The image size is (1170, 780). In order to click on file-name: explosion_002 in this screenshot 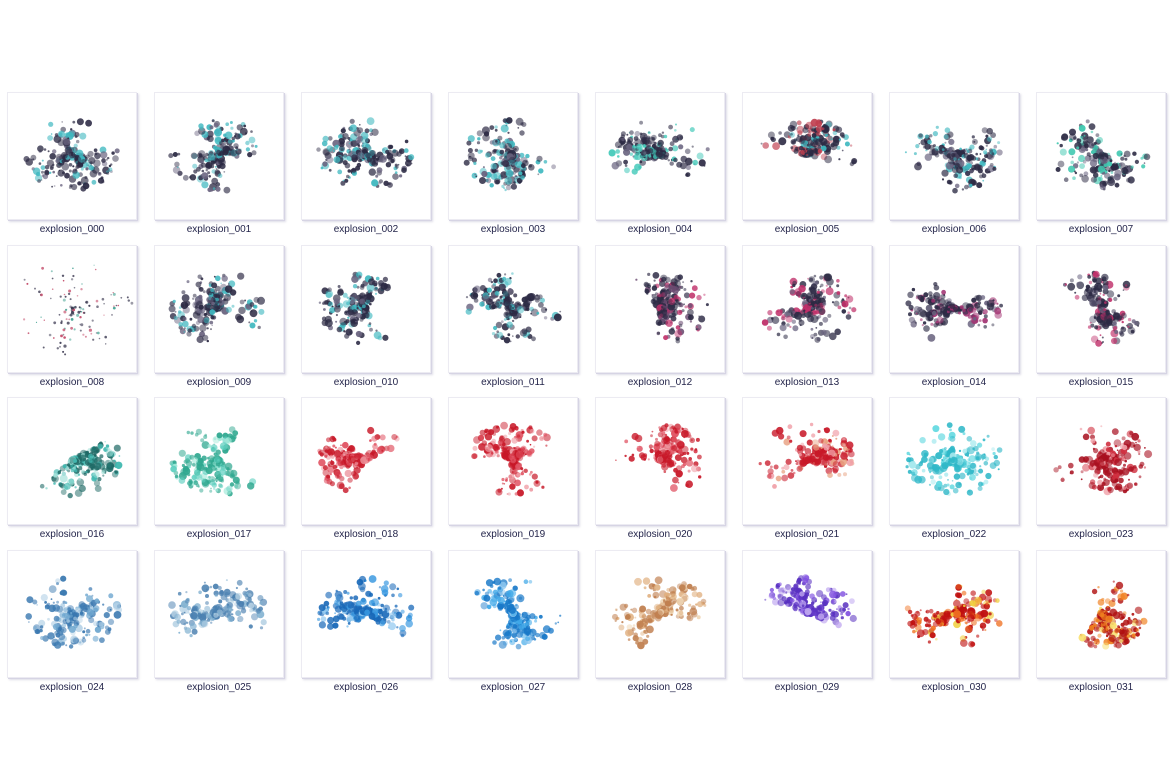, I will do `click(366, 229)`.